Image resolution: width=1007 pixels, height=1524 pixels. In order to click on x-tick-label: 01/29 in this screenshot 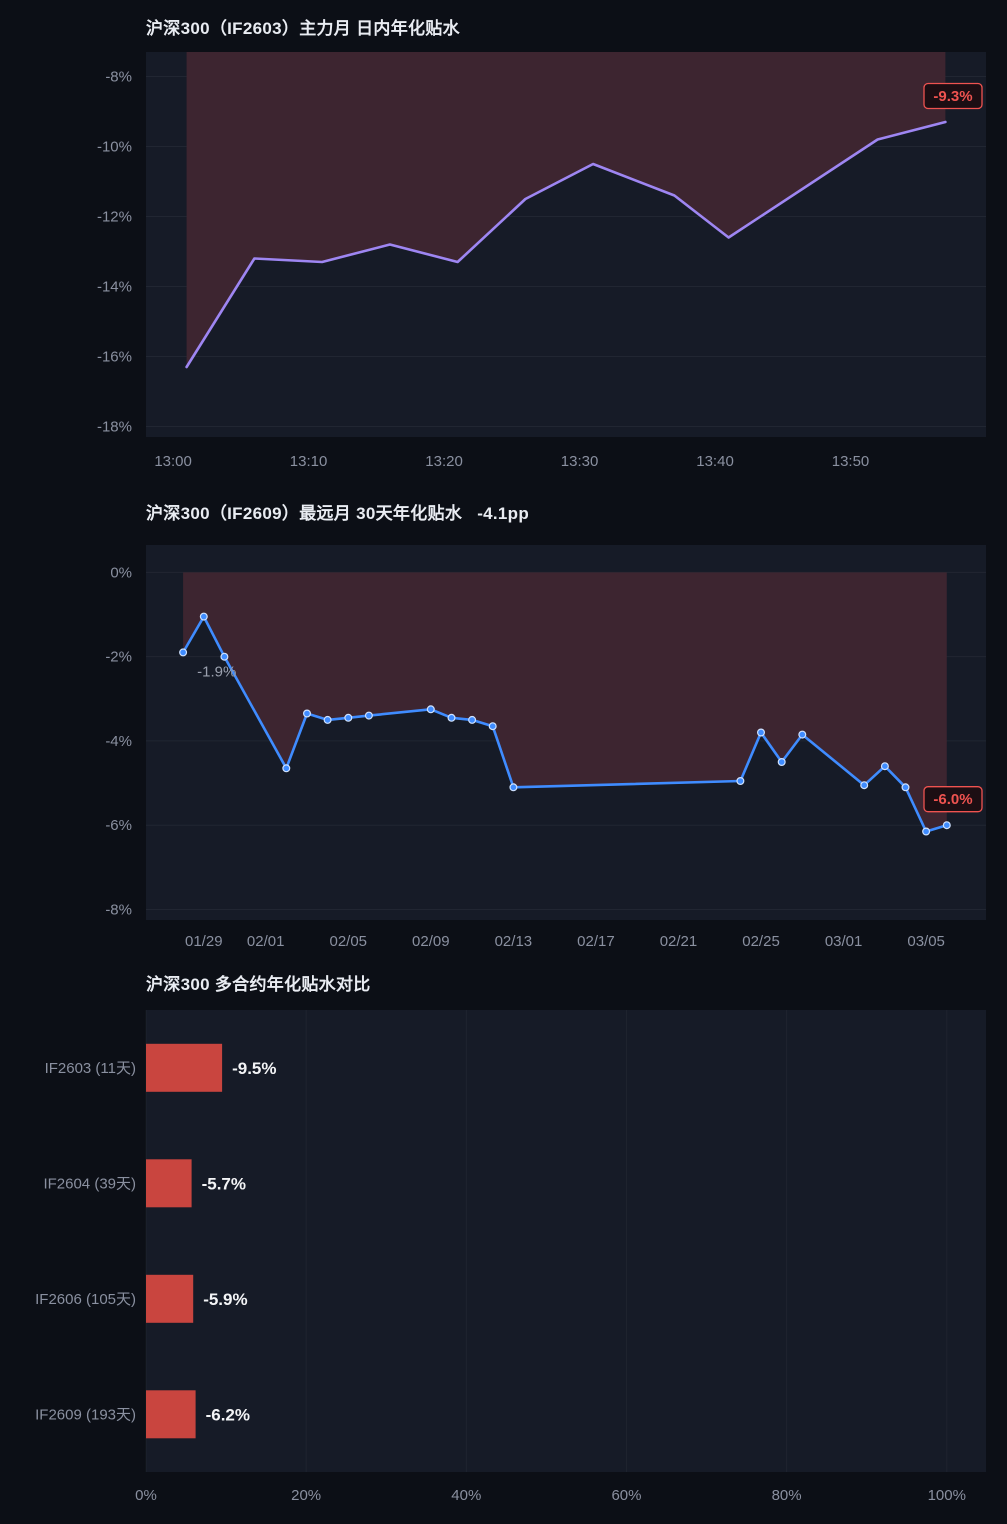, I will do `click(204, 941)`.